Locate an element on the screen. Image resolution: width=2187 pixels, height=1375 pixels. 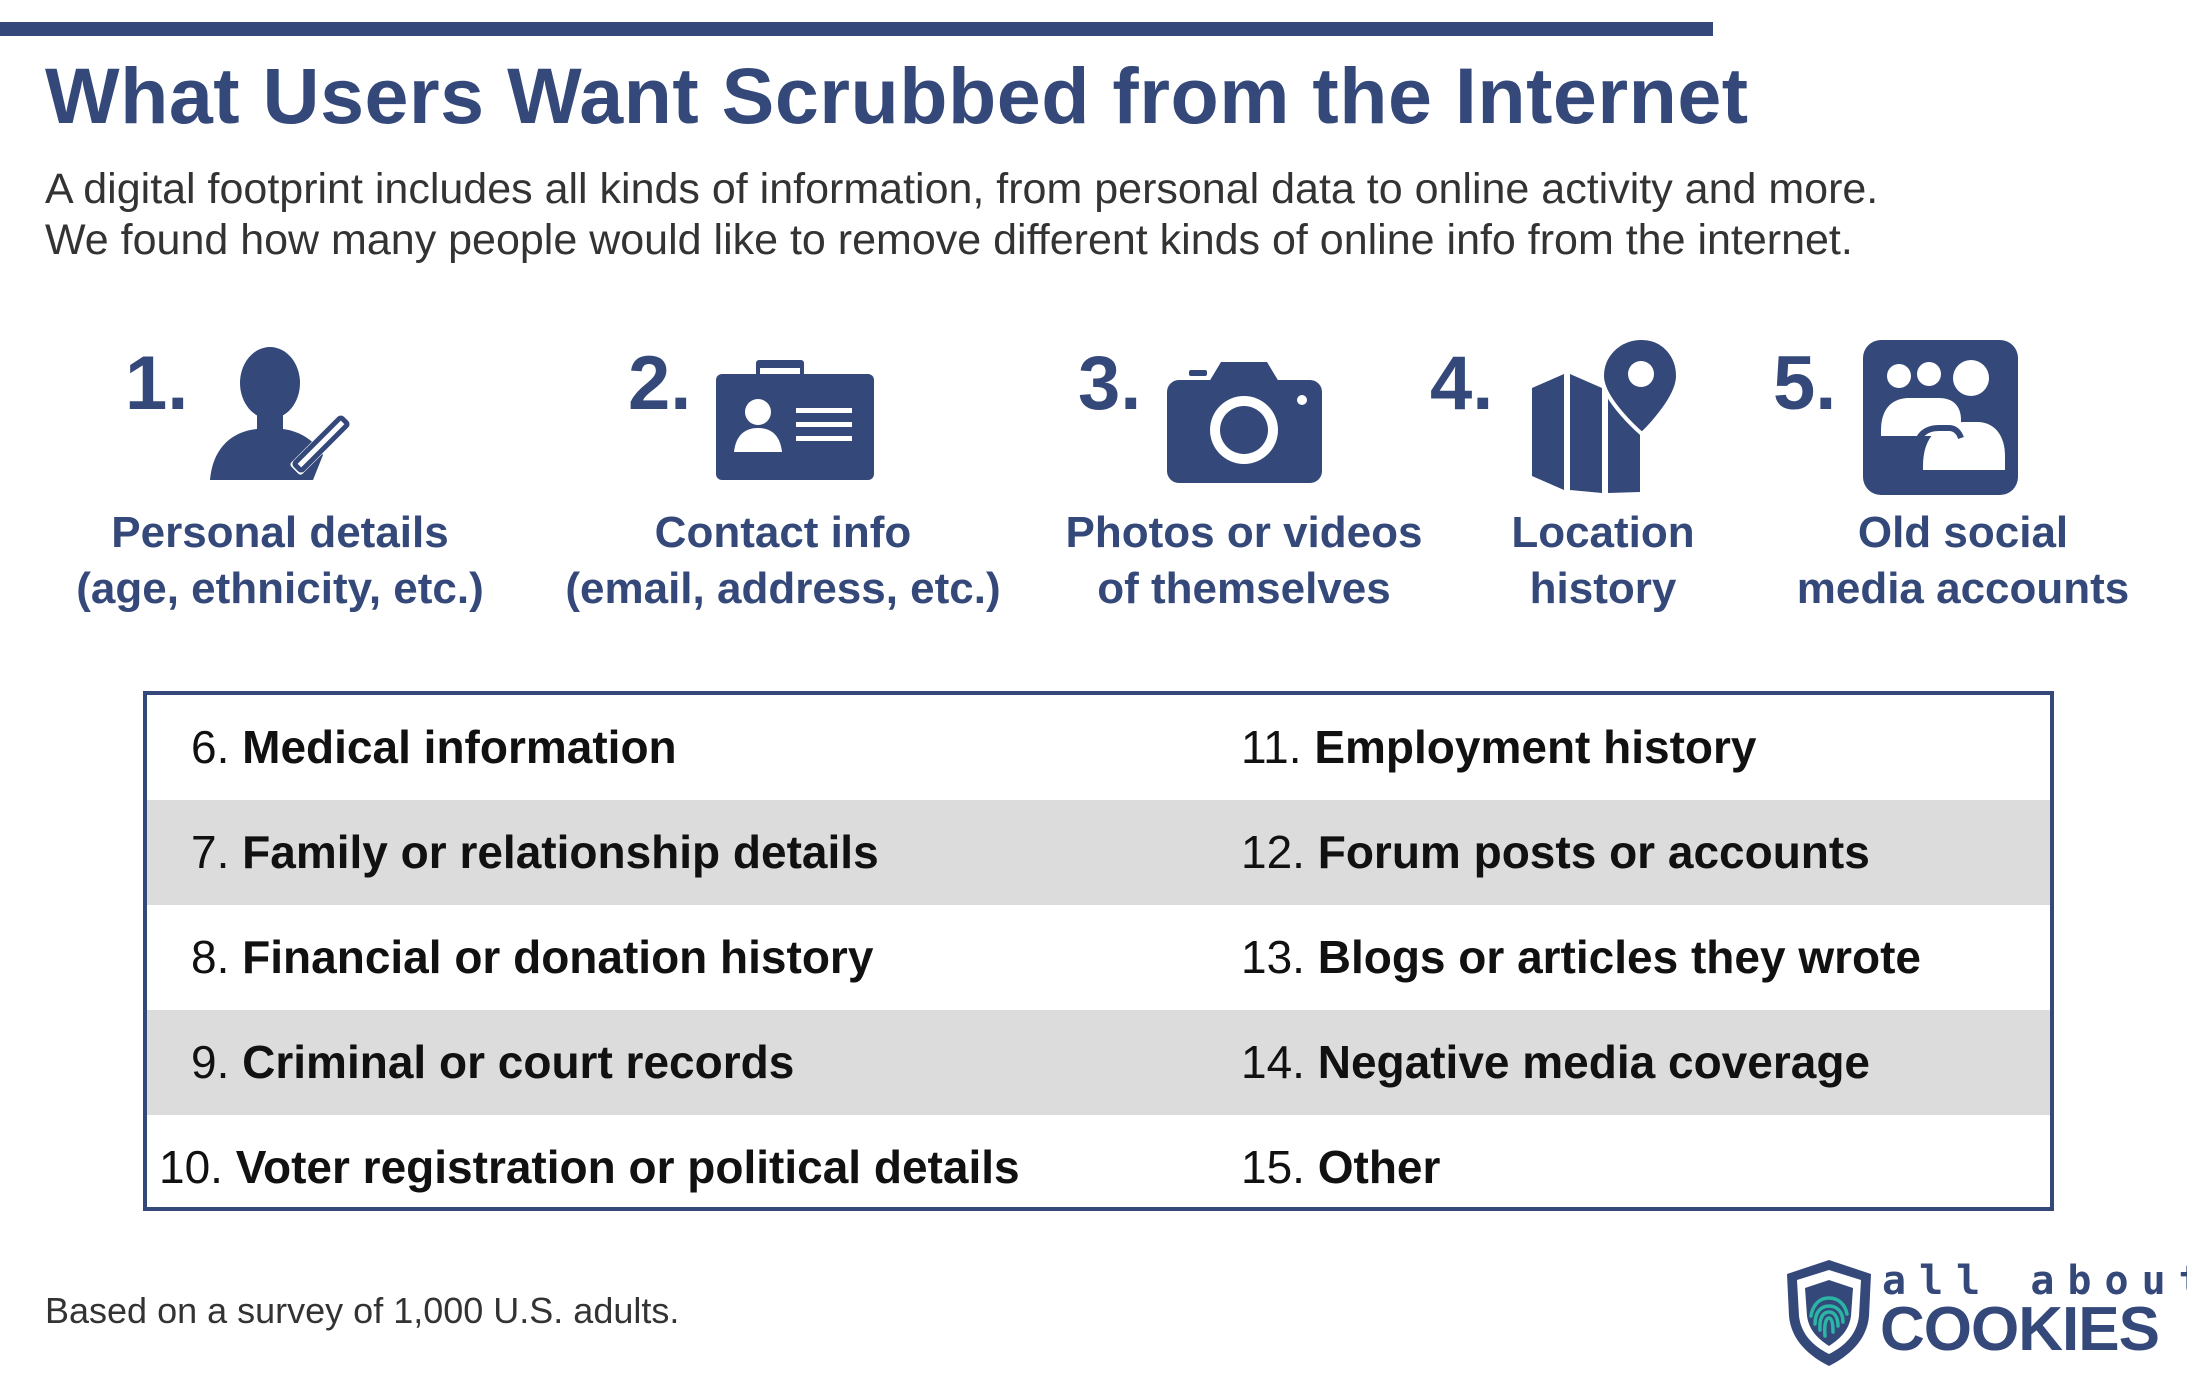
caption-photos-videos: Photos or videos of themselves is located at coordinates (1244, 560).